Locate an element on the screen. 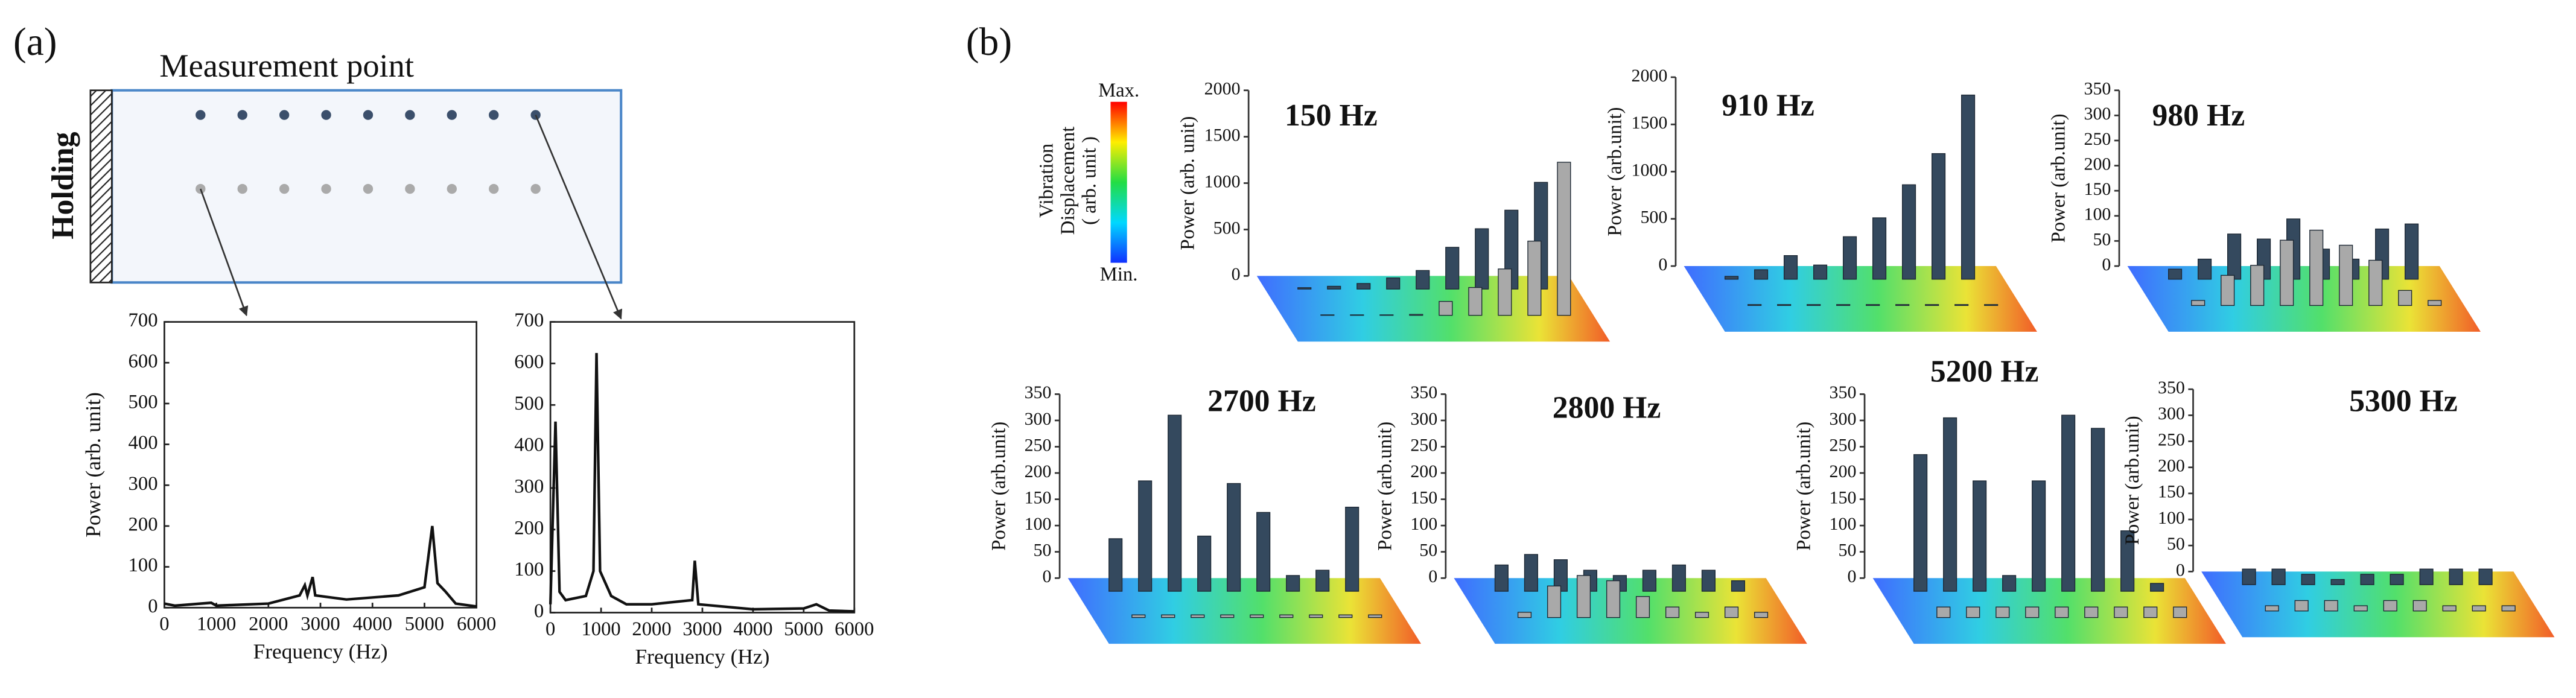  plot-title: 150 Hz is located at coordinates (1331, 115).